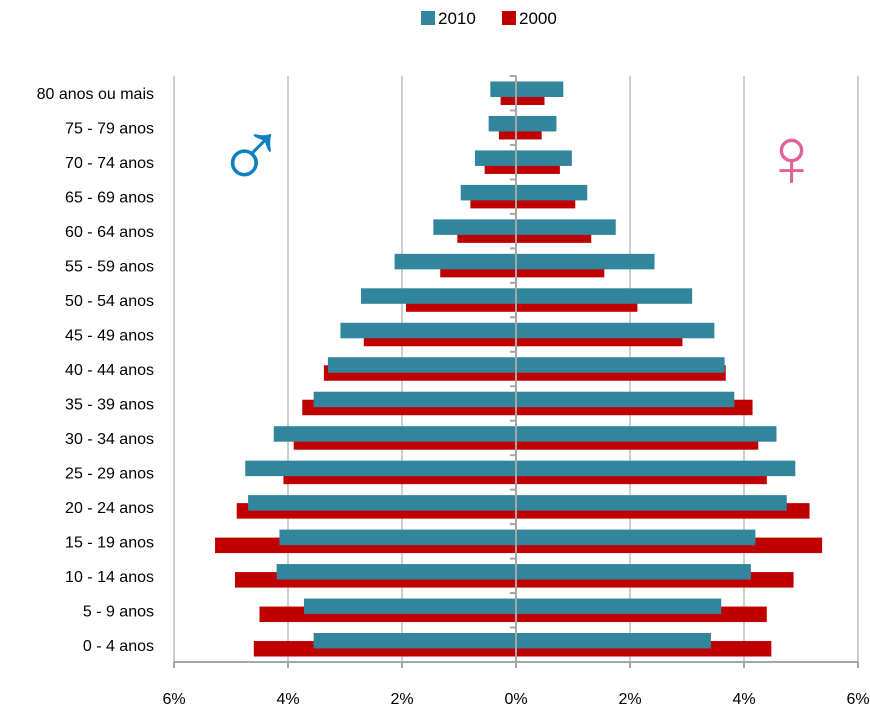 This screenshot has width=870, height=714. What do you see at coordinates (109, 232) in the screenshot?
I see `category-label: 60 - 64 anos` at bounding box center [109, 232].